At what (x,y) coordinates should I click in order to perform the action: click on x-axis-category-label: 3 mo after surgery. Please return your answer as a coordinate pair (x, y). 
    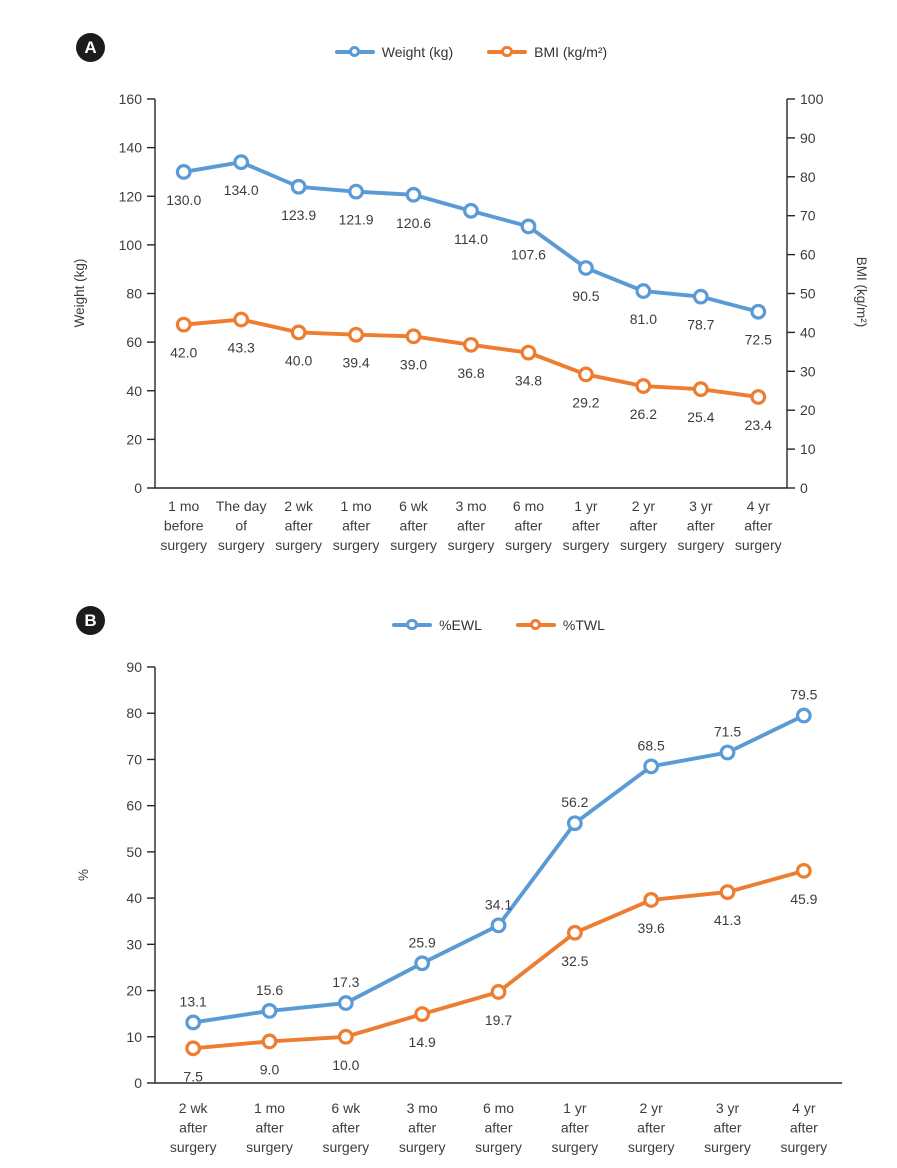
    Looking at the image, I should click on (471, 525).